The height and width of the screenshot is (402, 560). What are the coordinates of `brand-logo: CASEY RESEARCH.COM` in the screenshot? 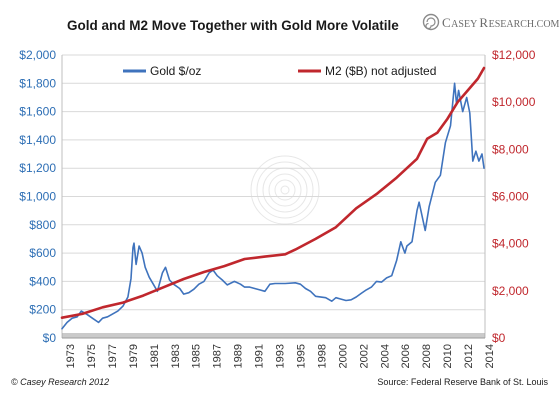 It's located at (491, 22).